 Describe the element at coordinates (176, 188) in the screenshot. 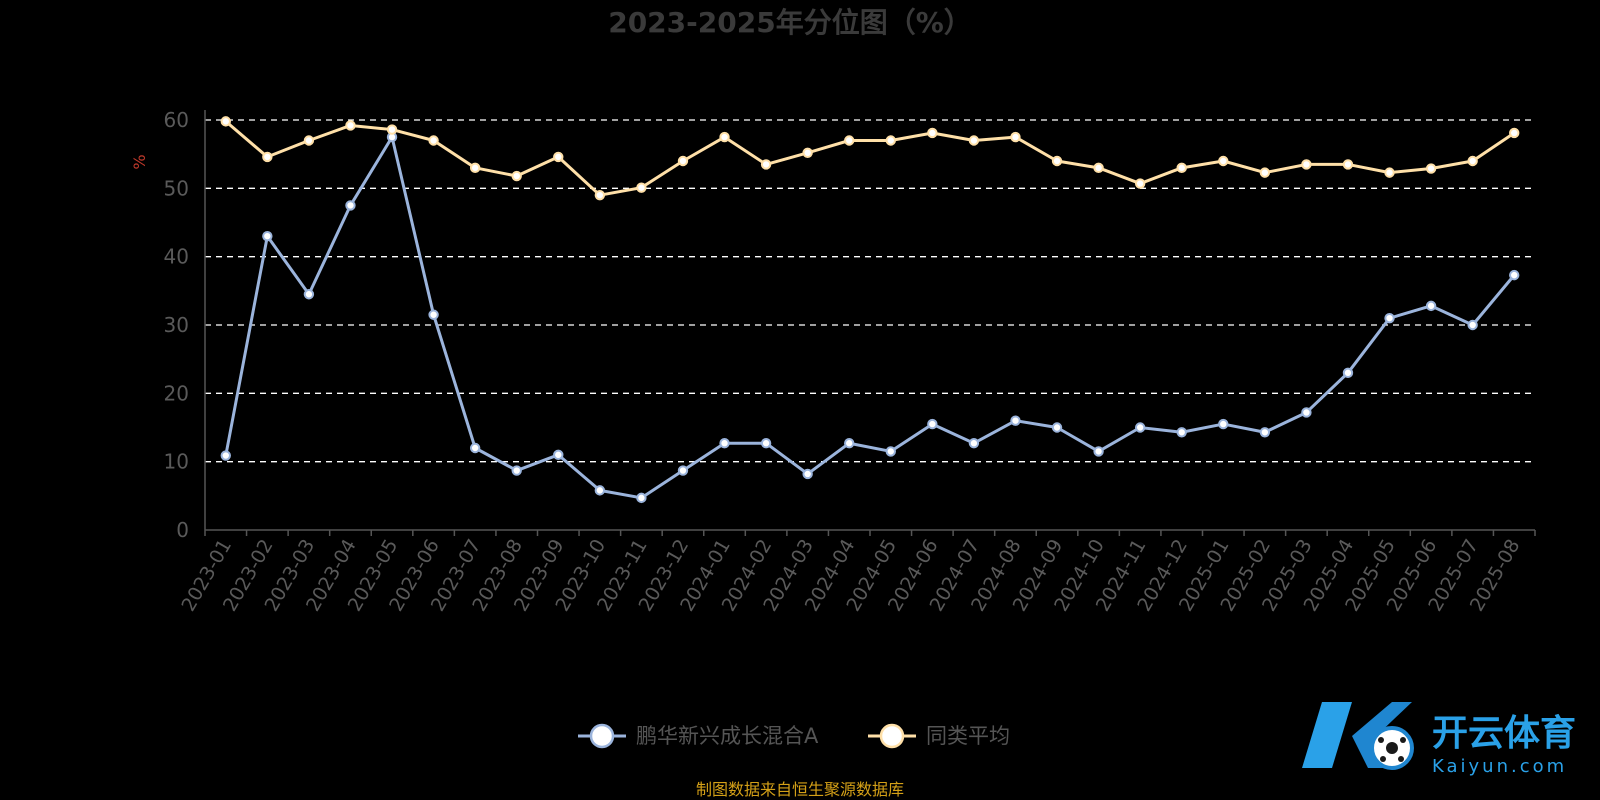

I see `y-tick-label: 50` at that location.